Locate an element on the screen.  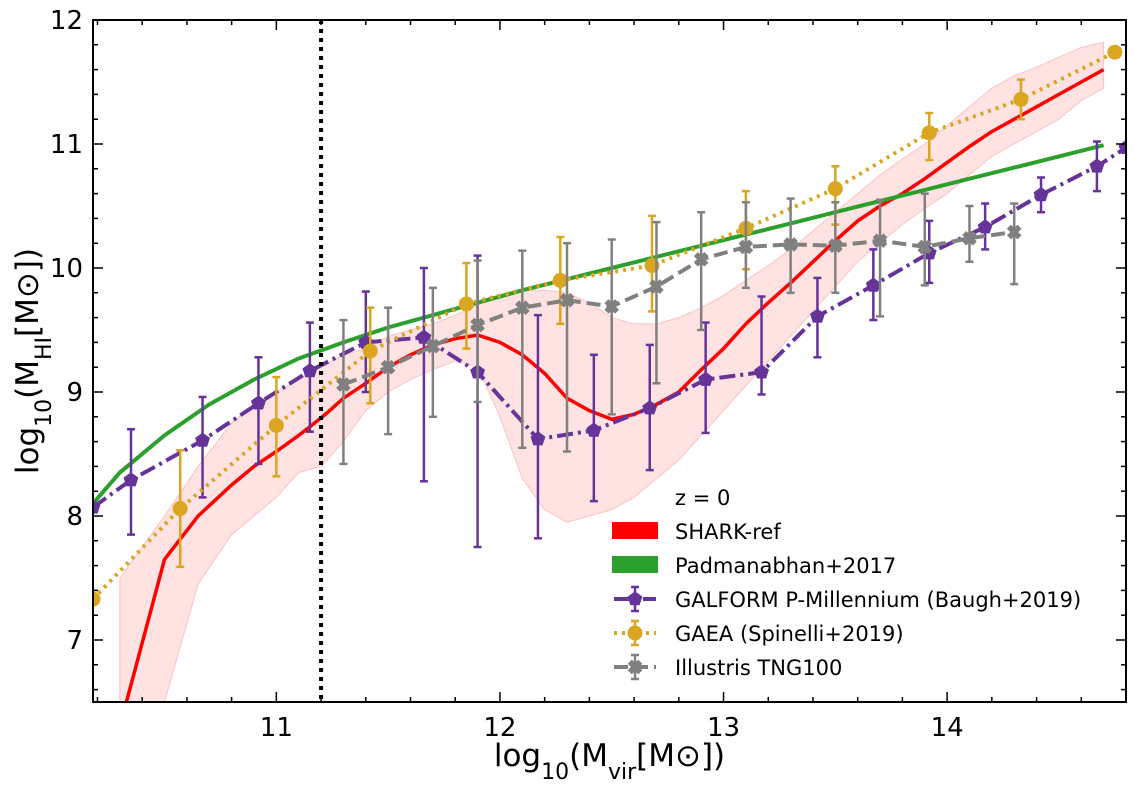
legend-entry-2: GALFORM P-Millennium (Baugh+2019) is located at coordinates (847, 599).